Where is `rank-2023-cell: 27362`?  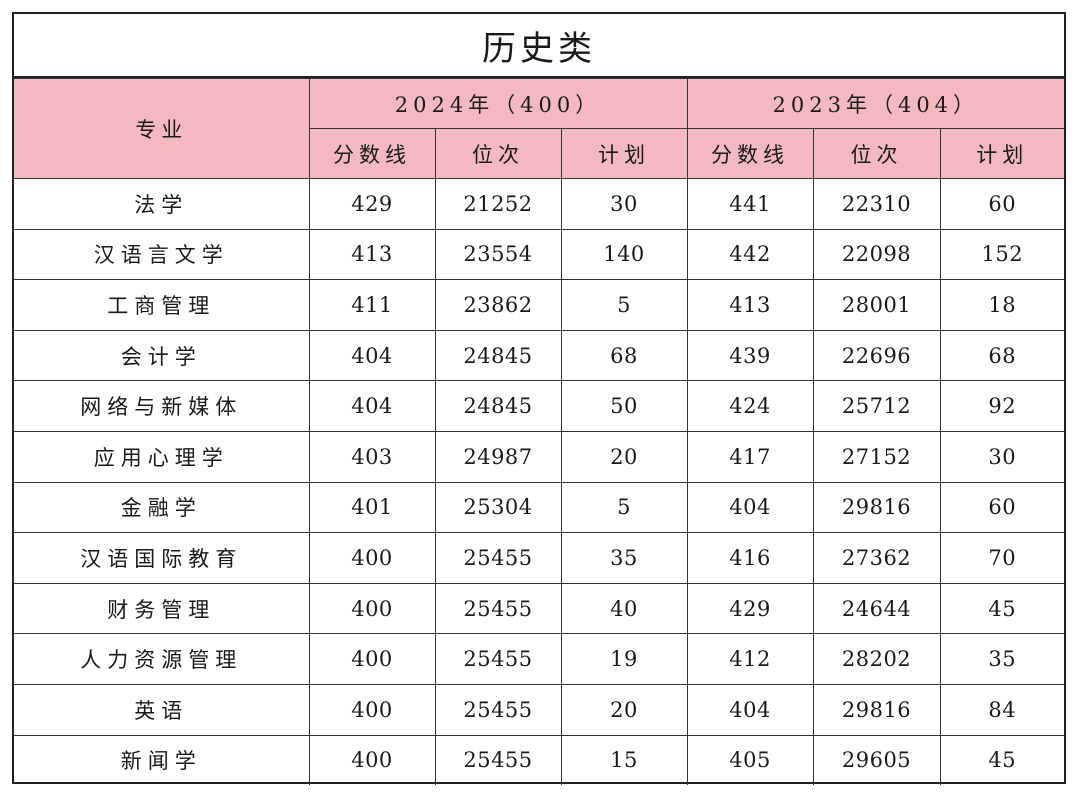
rank-2023-cell: 27362 is located at coordinates (876, 558).